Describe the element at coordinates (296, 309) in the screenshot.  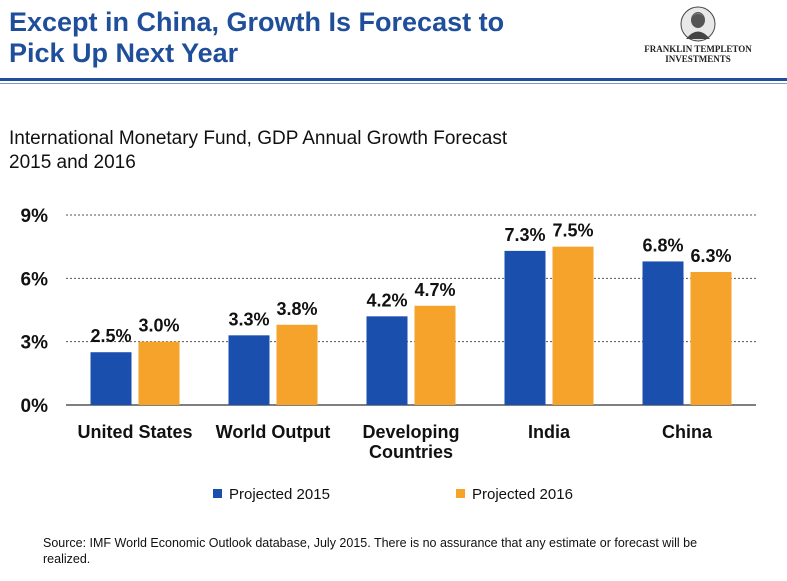
I see `data-label: 3.8%` at that location.